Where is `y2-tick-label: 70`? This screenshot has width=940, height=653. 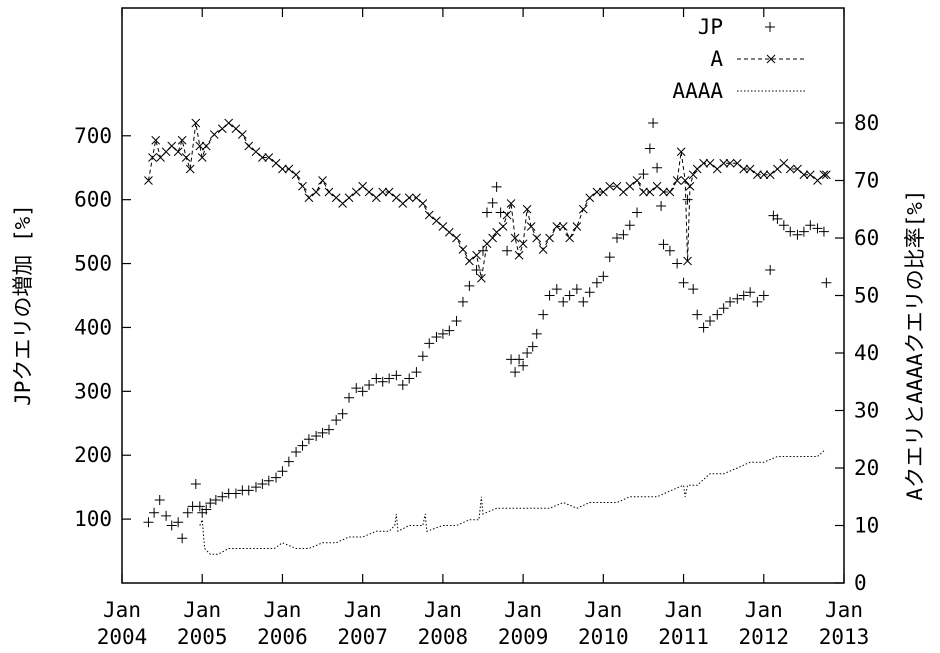
y2-tick-label: 70 is located at coordinates (866, 181).